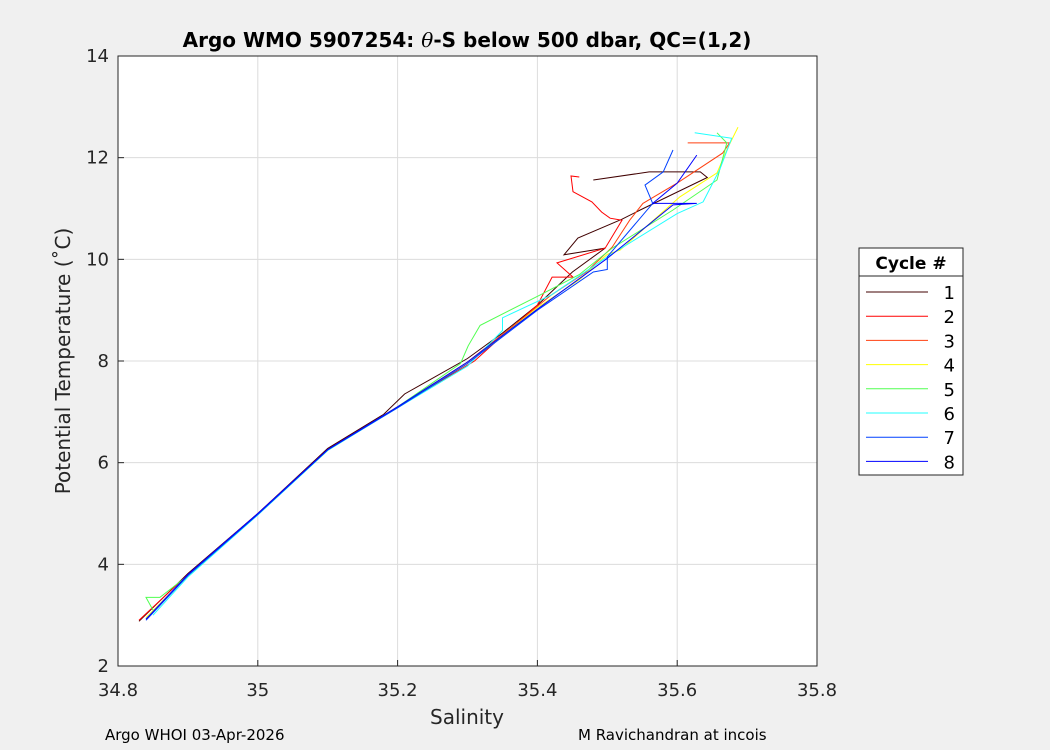  What do you see at coordinates (672, 735) in the screenshot?
I see `footer-right: M Ravichandran at incois` at bounding box center [672, 735].